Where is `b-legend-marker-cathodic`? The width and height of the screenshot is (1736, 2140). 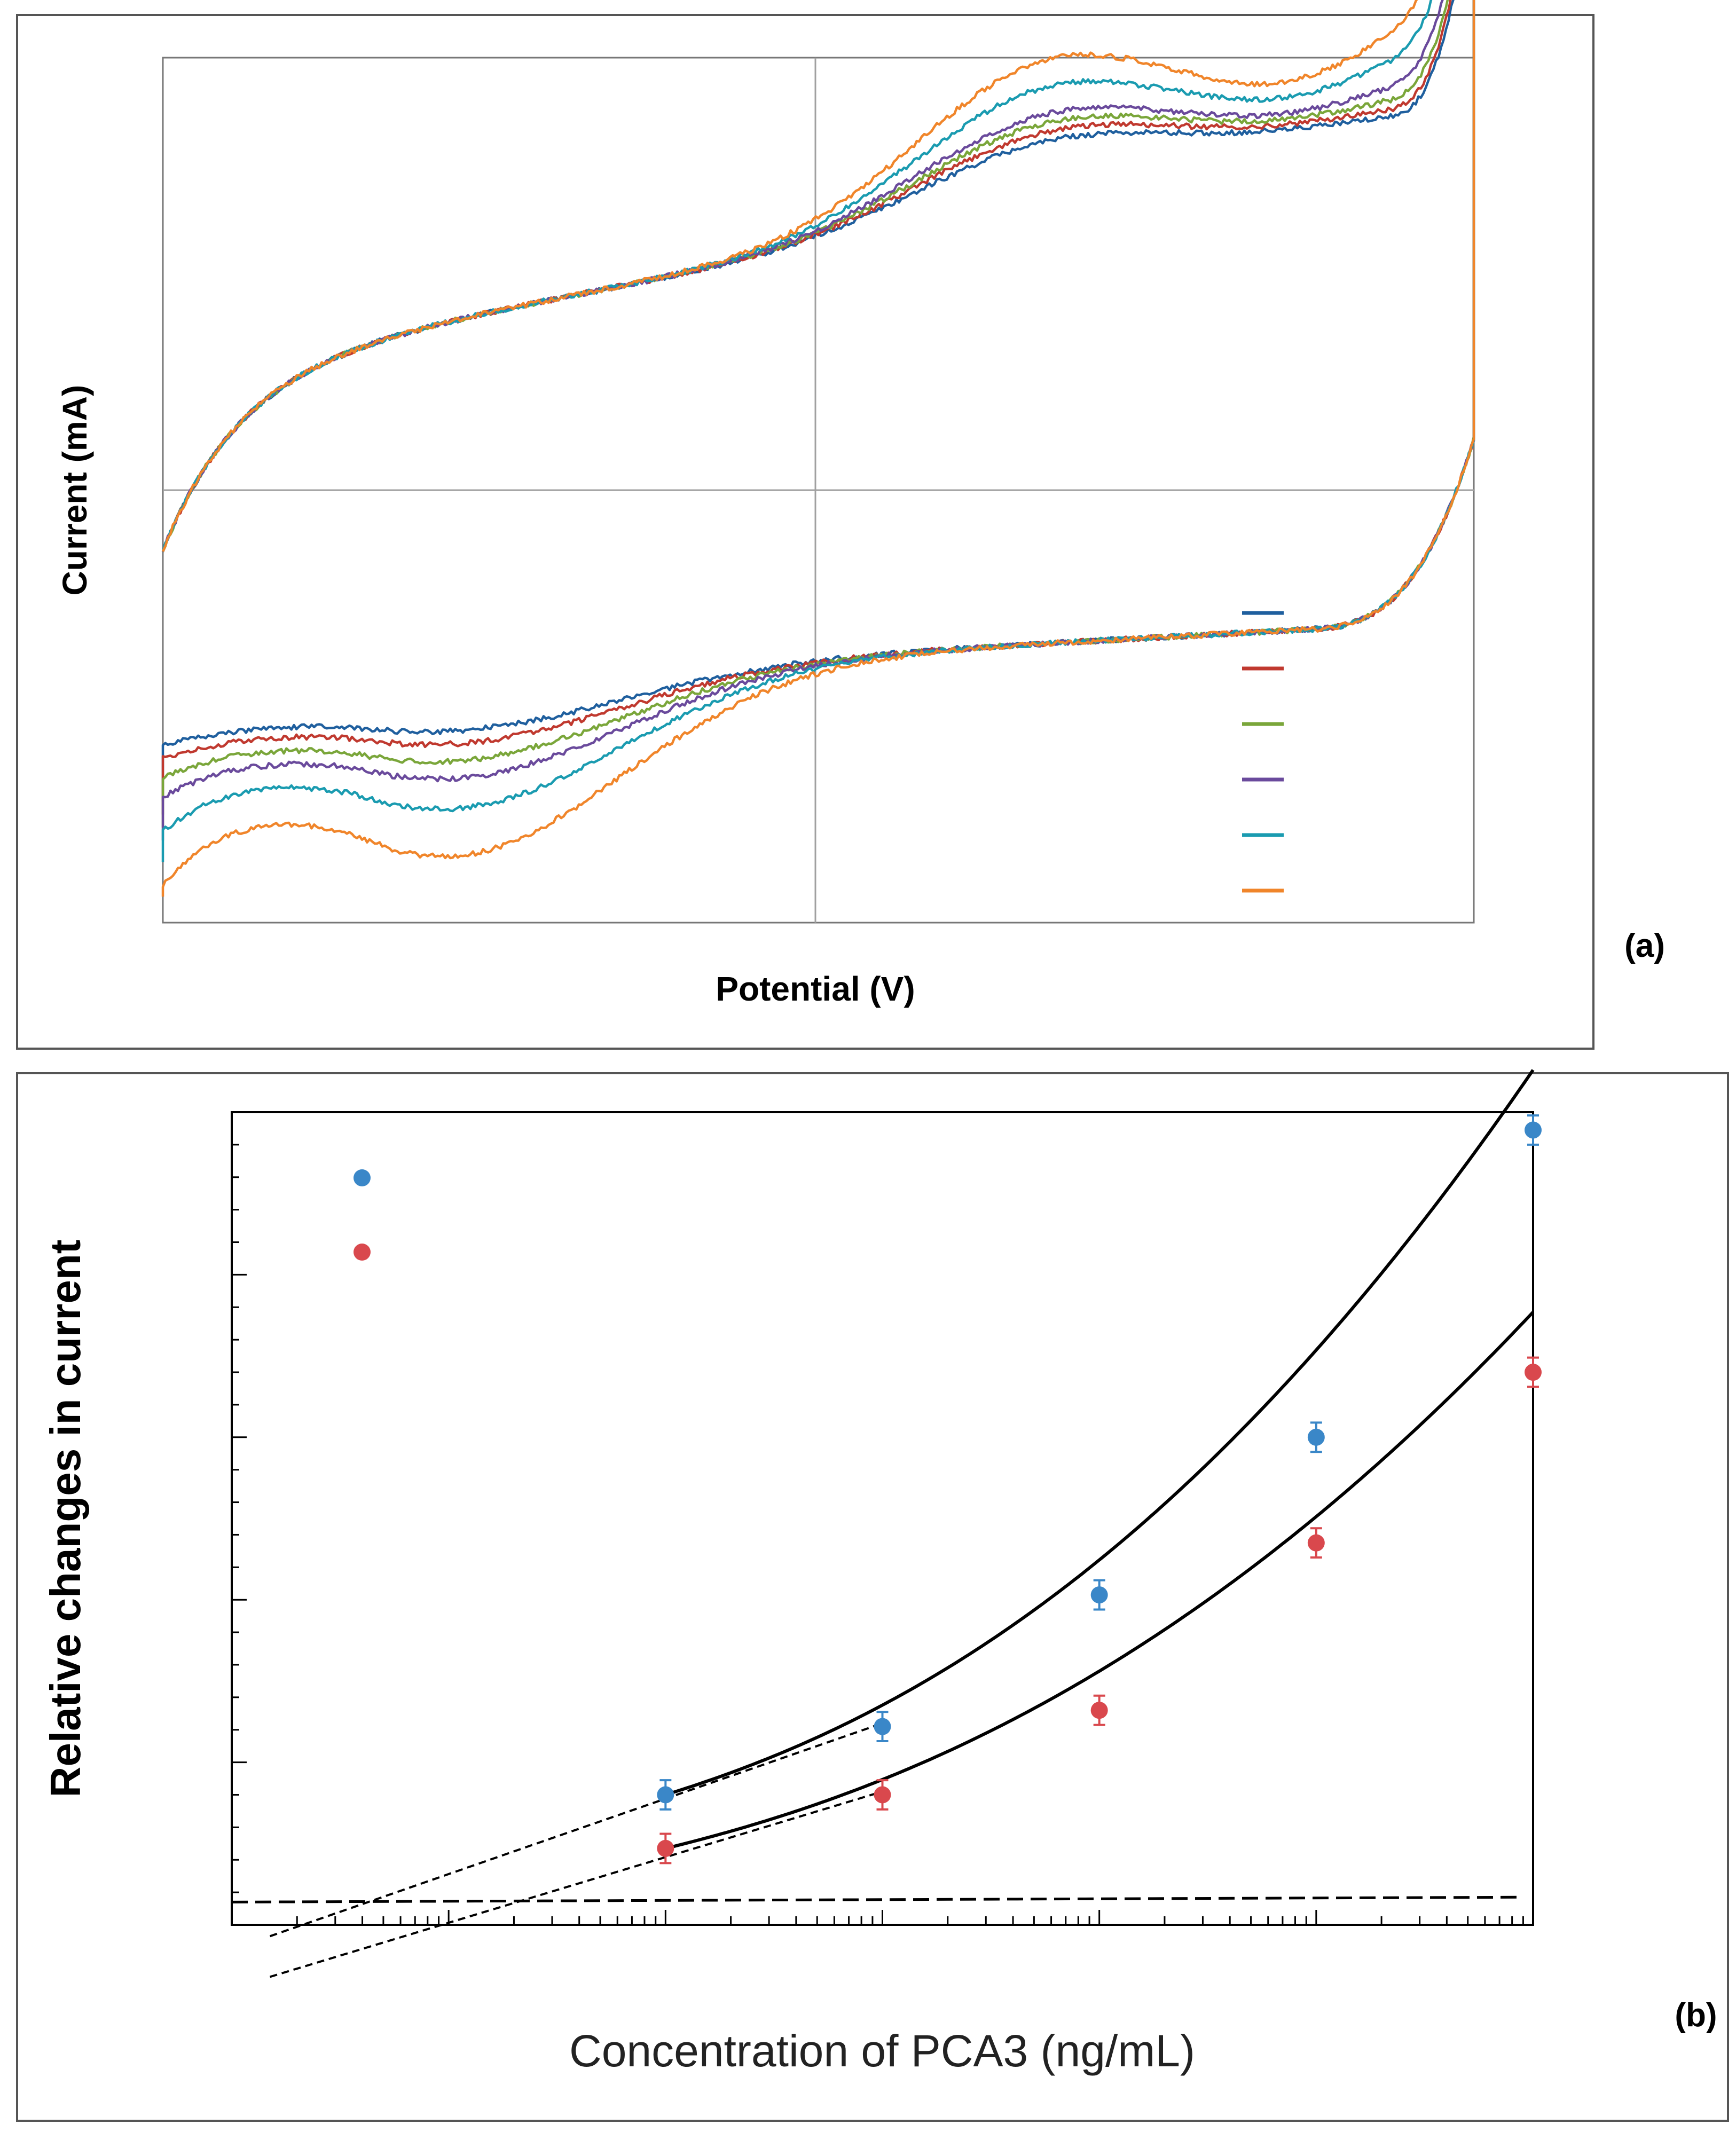
b-legend-marker-cathodic is located at coordinates (362, 1178).